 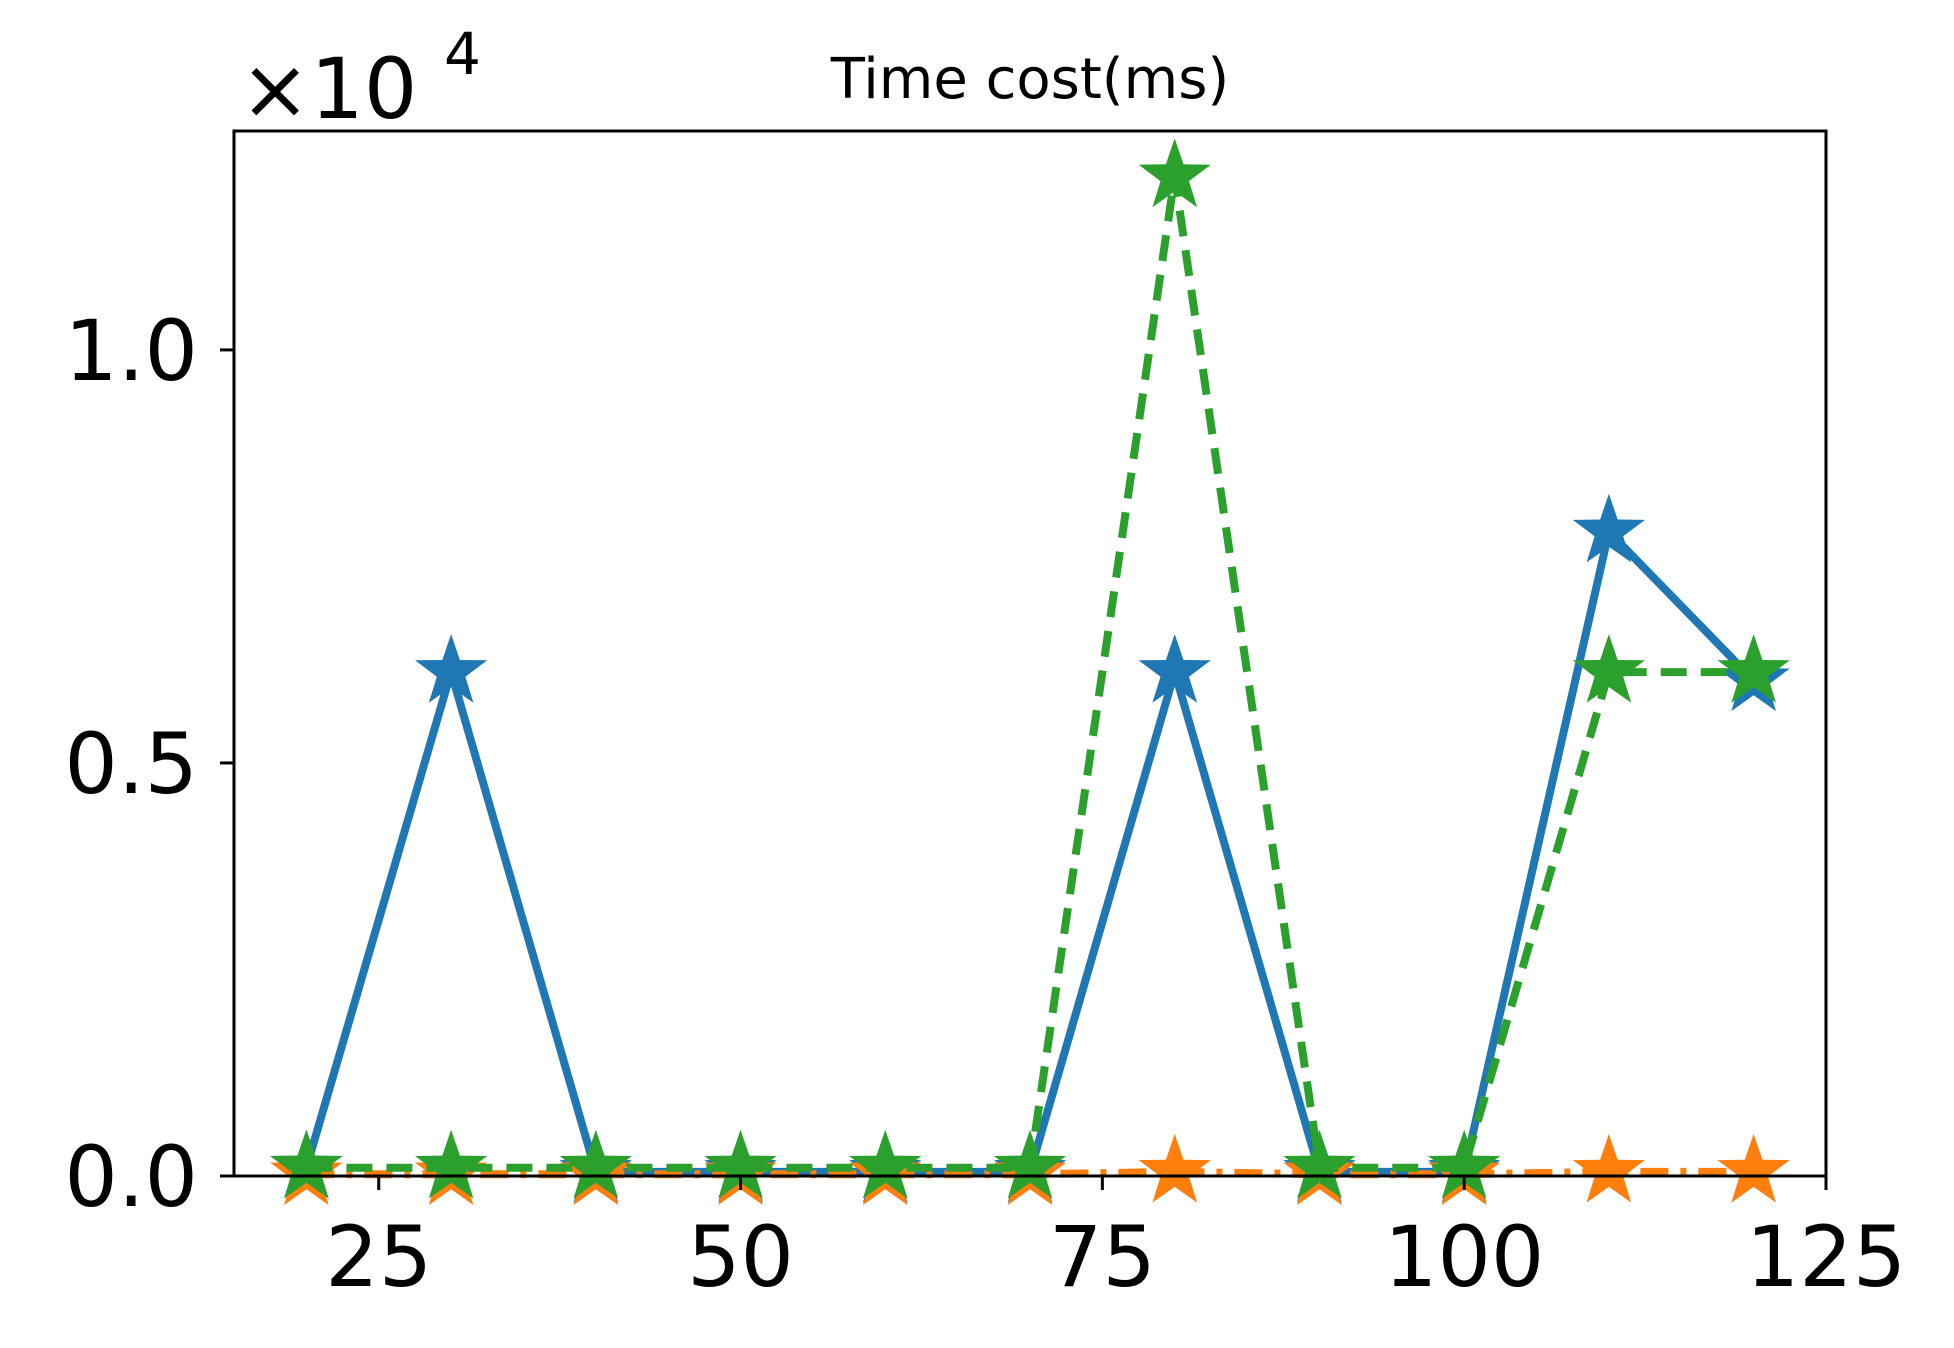 What do you see at coordinates (740, 1257) in the screenshot?
I see `x-tick-label: 50` at bounding box center [740, 1257].